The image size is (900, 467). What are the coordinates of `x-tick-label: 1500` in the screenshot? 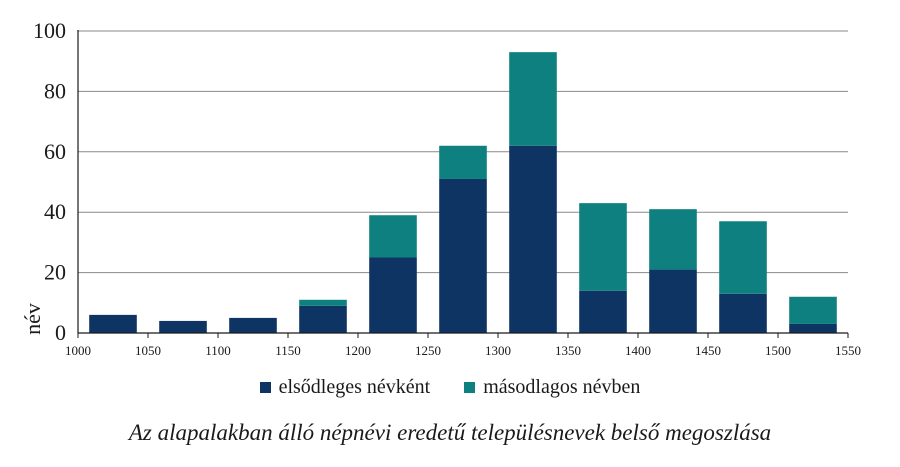 It's located at (778, 350).